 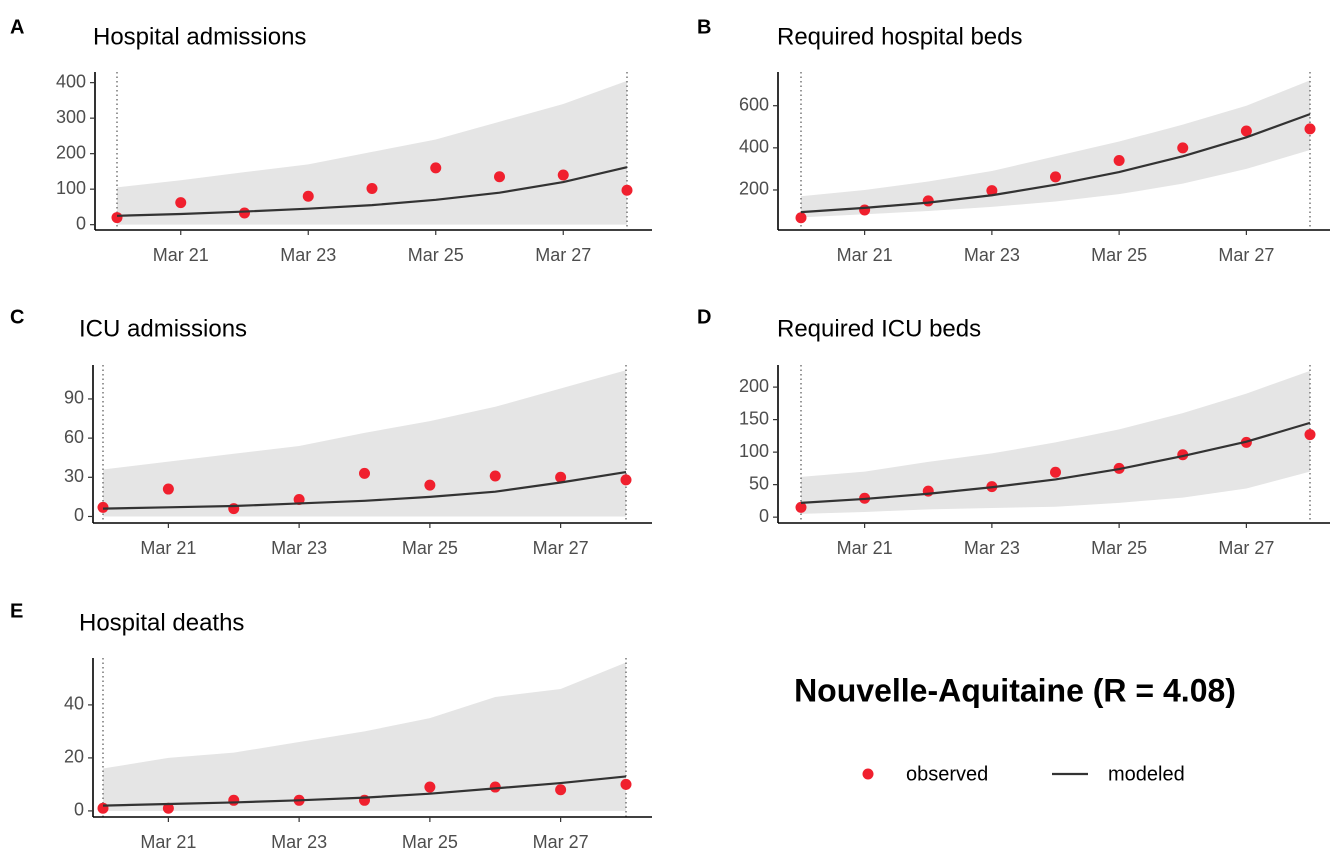 What do you see at coordinates (1146, 774) in the screenshot?
I see `legend-label: modeled` at bounding box center [1146, 774].